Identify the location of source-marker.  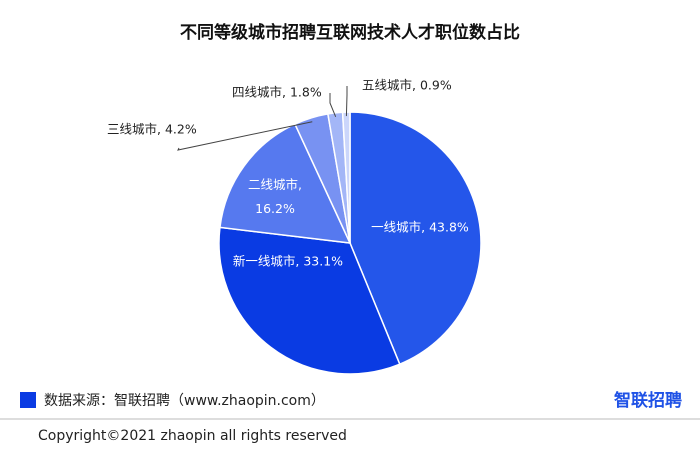
(28, 400).